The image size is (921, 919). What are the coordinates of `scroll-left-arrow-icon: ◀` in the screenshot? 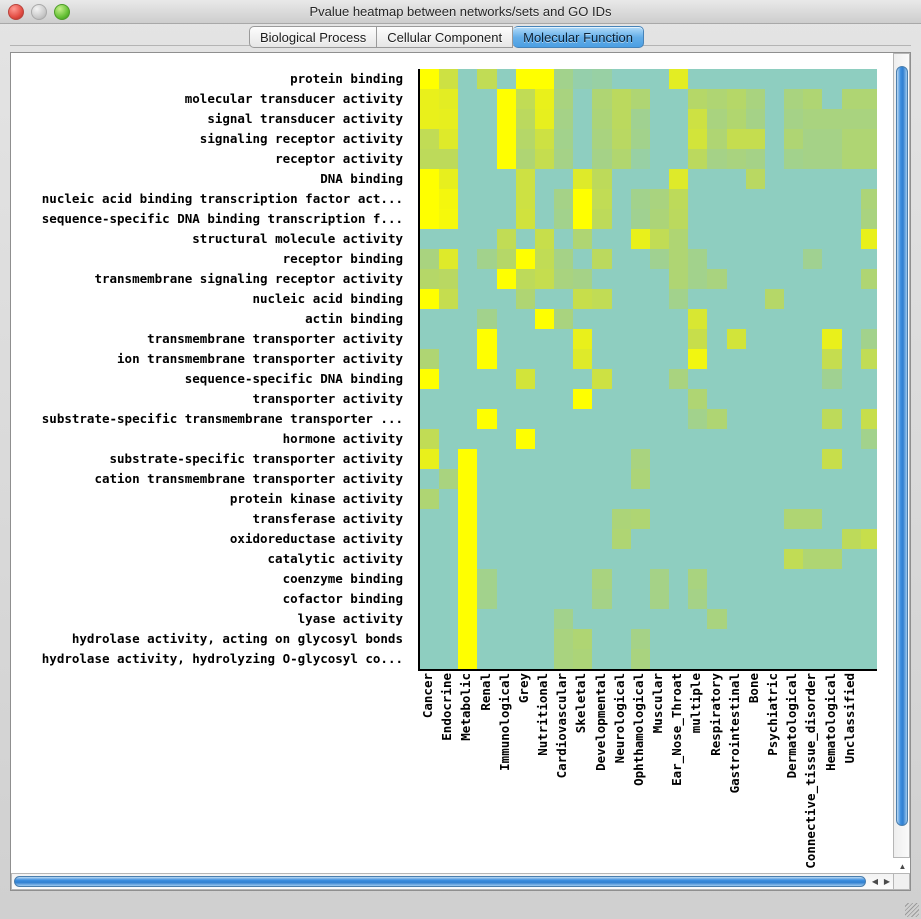 It's located at (875, 881).